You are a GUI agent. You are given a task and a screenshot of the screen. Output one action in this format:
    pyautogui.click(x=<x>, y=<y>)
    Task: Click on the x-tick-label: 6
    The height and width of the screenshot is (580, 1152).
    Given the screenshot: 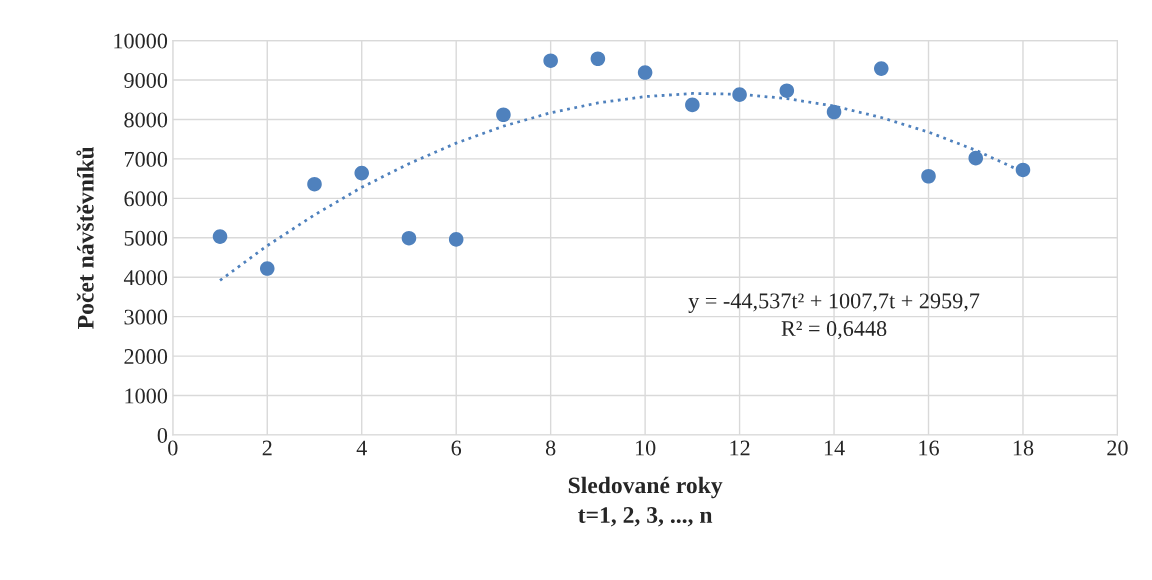 What is the action you would take?
    pyautogui.click(x=456, y=448)
    